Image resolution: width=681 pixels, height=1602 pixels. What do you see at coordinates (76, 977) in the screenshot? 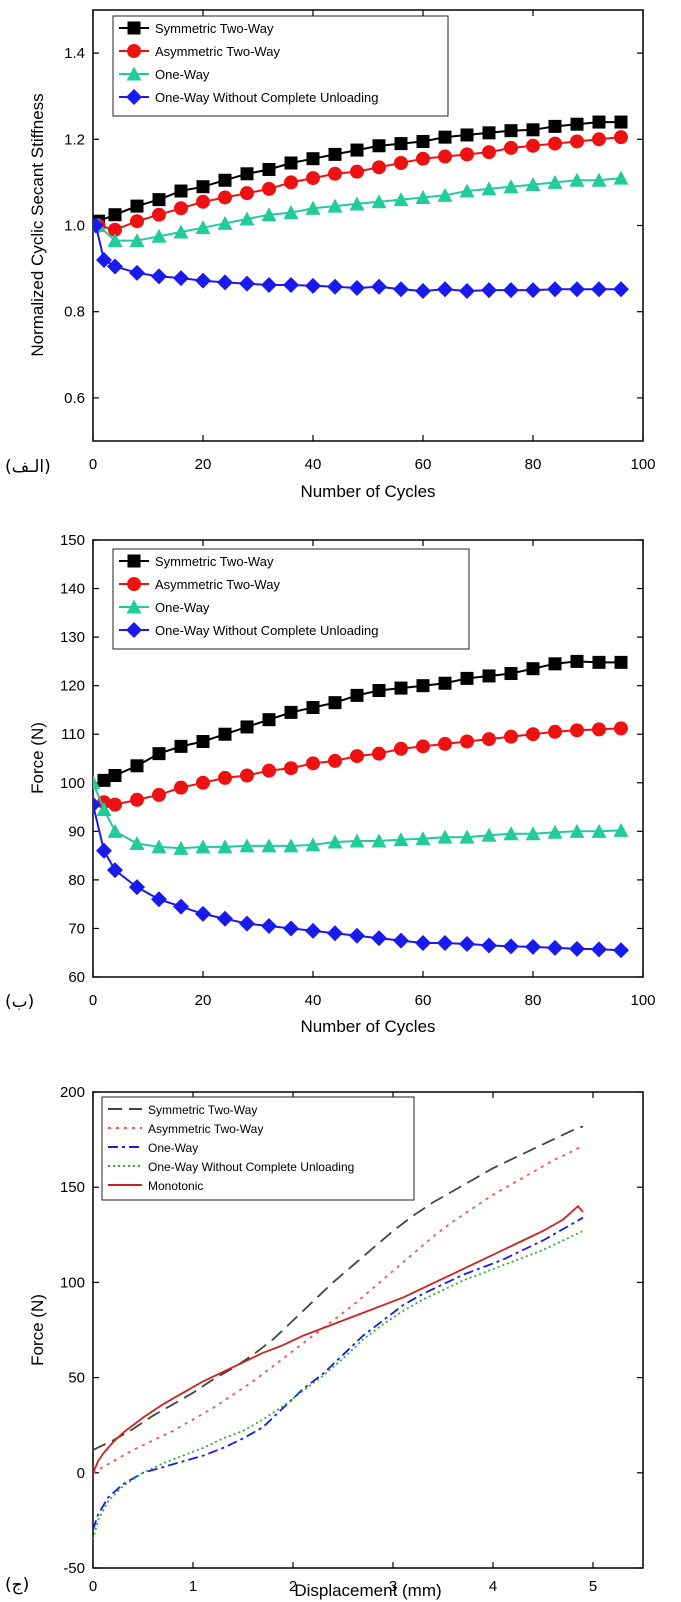
I see `y-tick-label: 60` at bounding box center [76, 977].